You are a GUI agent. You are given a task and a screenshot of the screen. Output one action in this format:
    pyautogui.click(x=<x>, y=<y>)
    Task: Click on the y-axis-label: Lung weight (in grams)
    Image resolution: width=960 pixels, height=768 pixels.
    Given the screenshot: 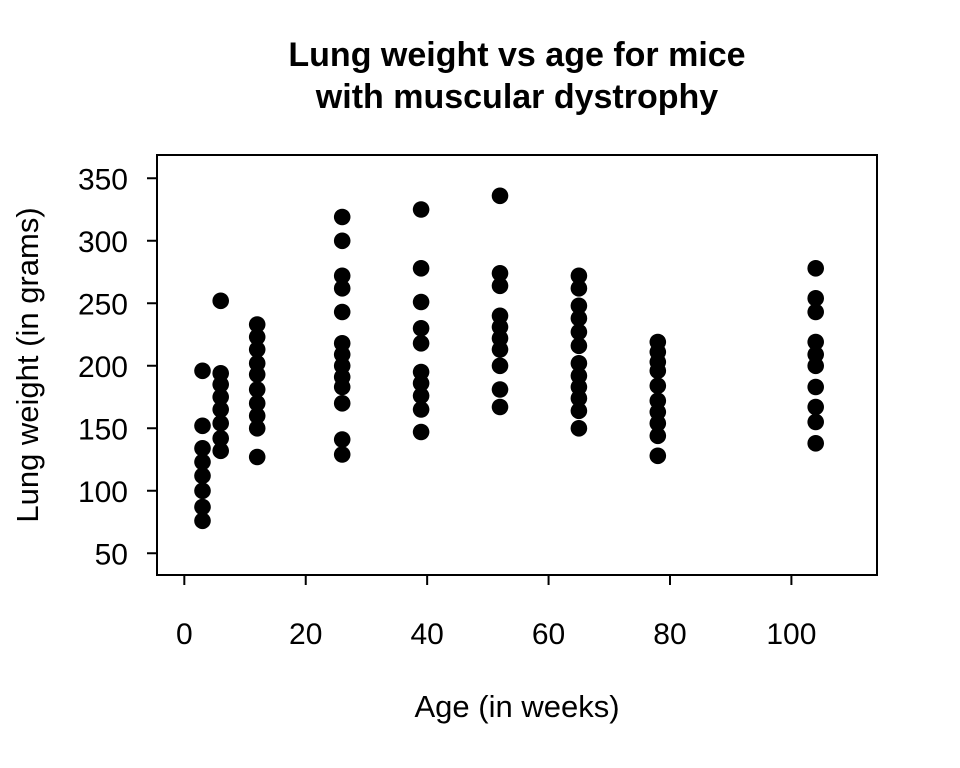 What is the action you would take?
    pyautogui.click(x=27, y=364)
    